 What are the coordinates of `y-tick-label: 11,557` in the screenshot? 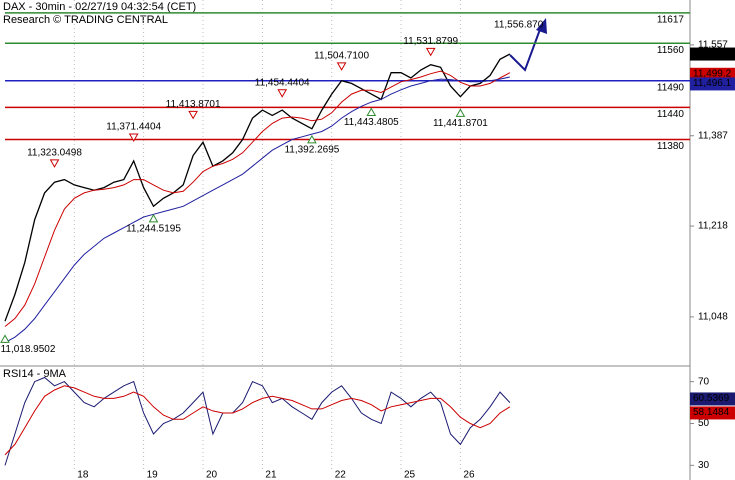 It's located at (713, 45).